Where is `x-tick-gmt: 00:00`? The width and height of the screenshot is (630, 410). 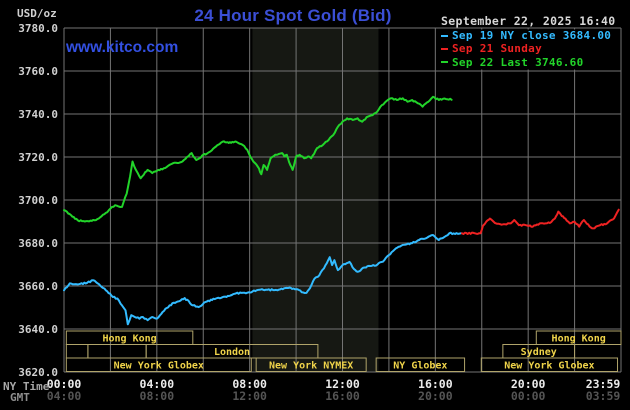 x-tick-gmt: 00:00 is located at coordinates (528, 396).